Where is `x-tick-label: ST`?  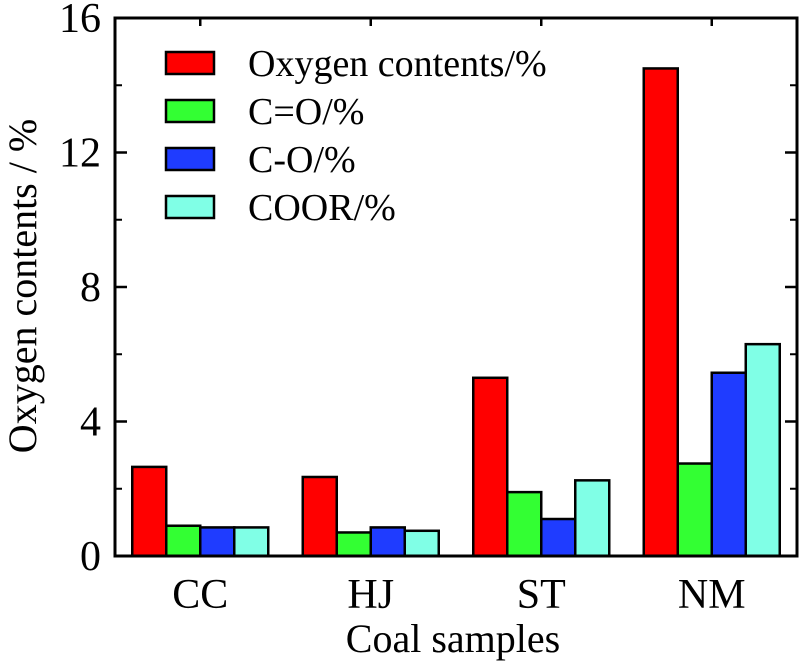 x-tick-label: ST is located at coordinates (541, 595).